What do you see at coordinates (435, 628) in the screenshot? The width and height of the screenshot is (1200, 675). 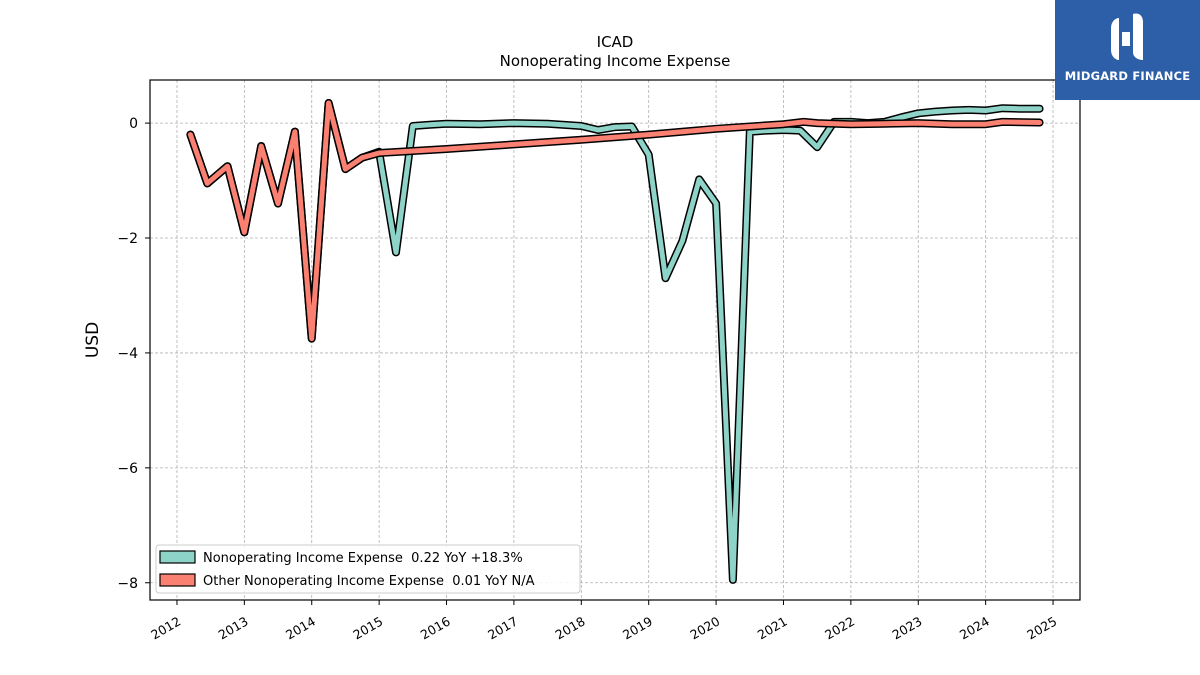 I see `x-tick-label: 2016` at bounding box center [435, 628].